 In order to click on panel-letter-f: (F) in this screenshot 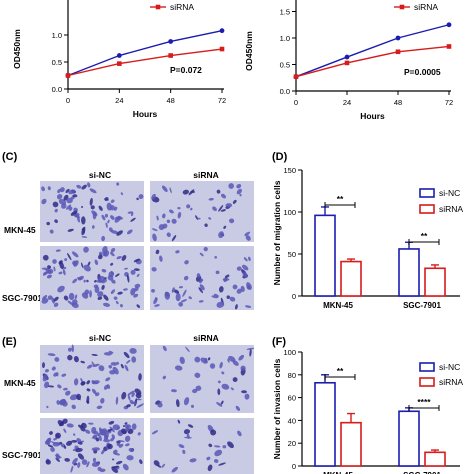, I will do `click(279, 342)`.